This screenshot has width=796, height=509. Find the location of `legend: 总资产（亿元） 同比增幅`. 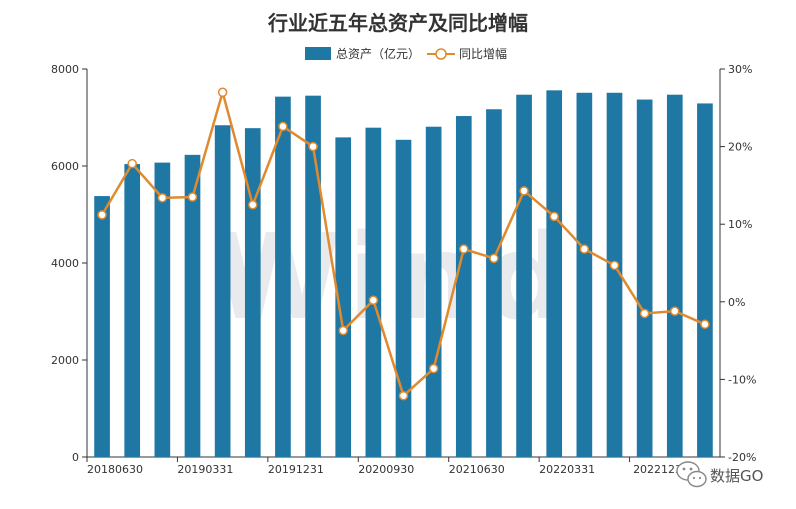

legend: 总资产（亿元） 同比增幅 is located at coordinates (406, 53).